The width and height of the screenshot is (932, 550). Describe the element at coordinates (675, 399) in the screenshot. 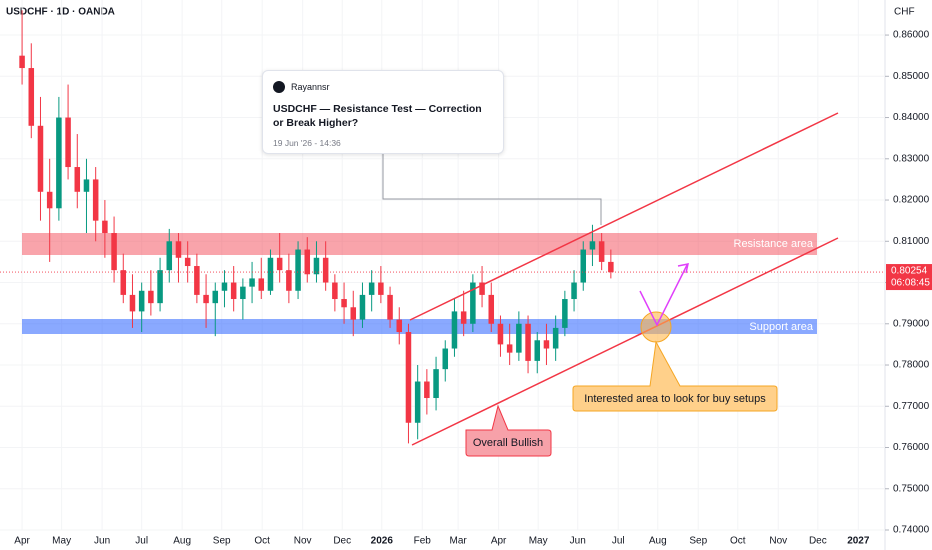

I see `buy-label: Interested area to look for buy setups` at that location.